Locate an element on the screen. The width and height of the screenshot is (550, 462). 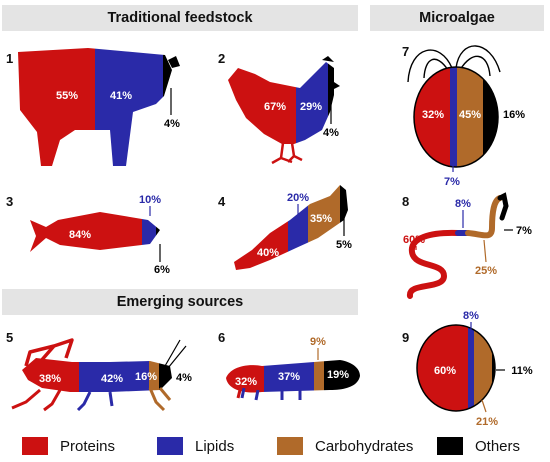
chicken-lipids-value: 29% is located at coordinates (311, 107).